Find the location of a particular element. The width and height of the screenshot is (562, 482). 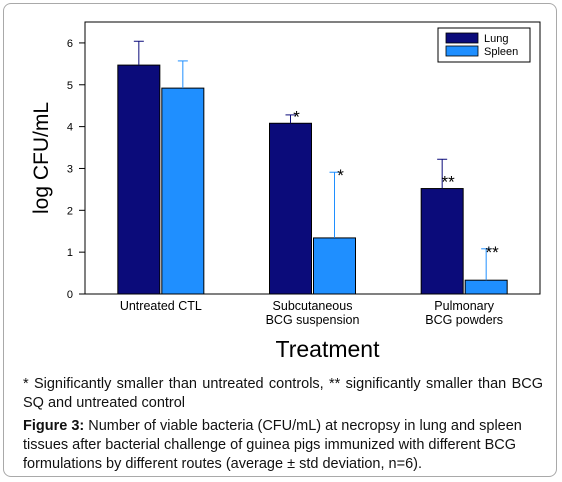

caption-label: Figure 3: is located at coordinates (54, 426).